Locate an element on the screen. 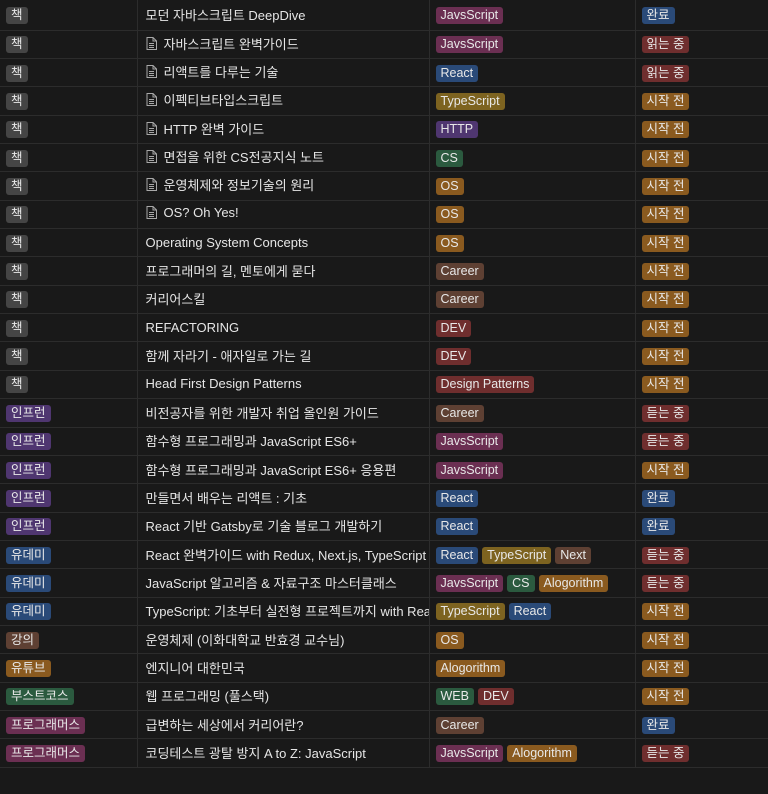  title-cell: React 기반 Gatsby로 기술 블로그 개발하기 is located at coordinates (283, 526).